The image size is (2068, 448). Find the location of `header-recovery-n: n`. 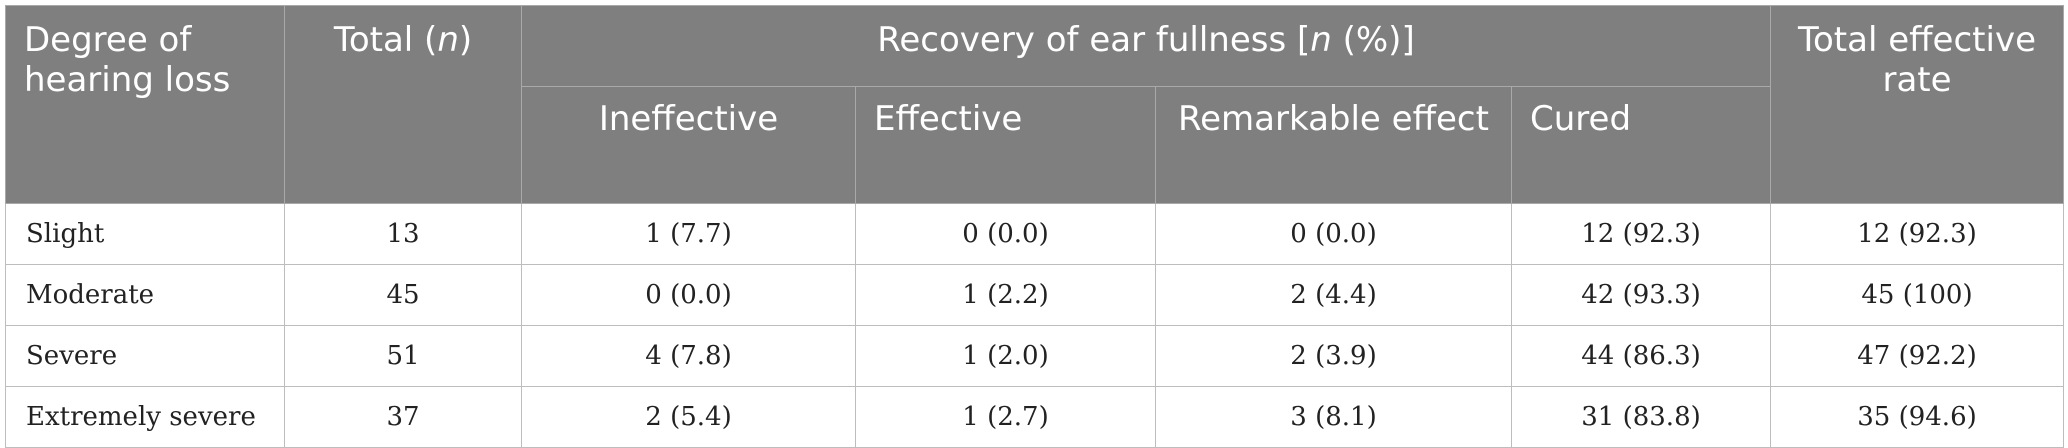

header-recovery-n: n is located at coordinates (1321, 40).